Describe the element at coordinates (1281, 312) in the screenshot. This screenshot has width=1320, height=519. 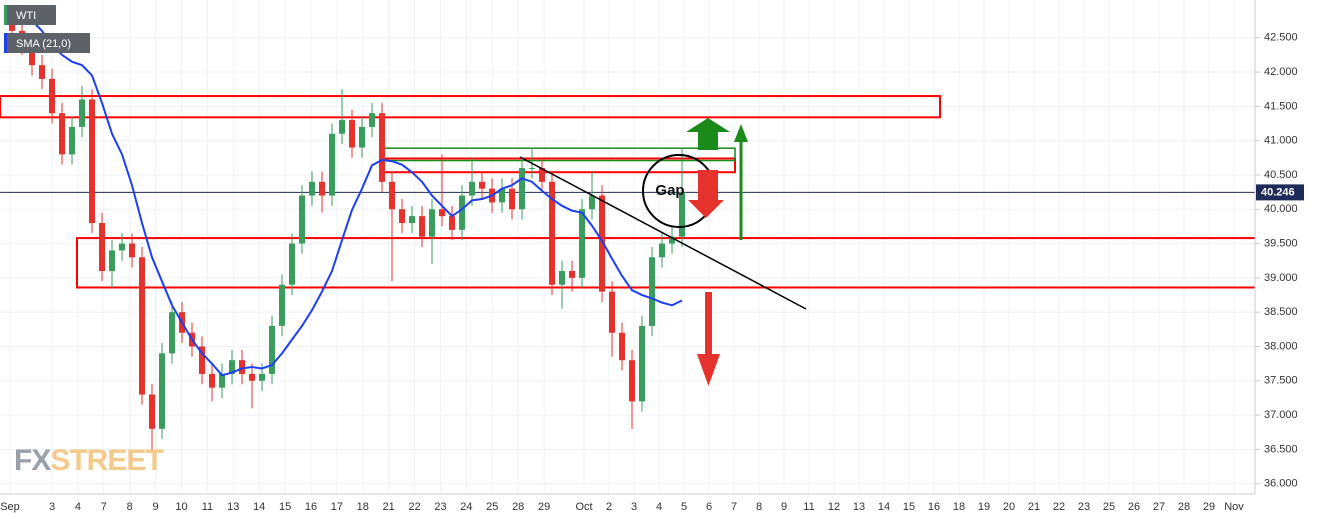
I see `y-tick-label: 38.500` at that location.